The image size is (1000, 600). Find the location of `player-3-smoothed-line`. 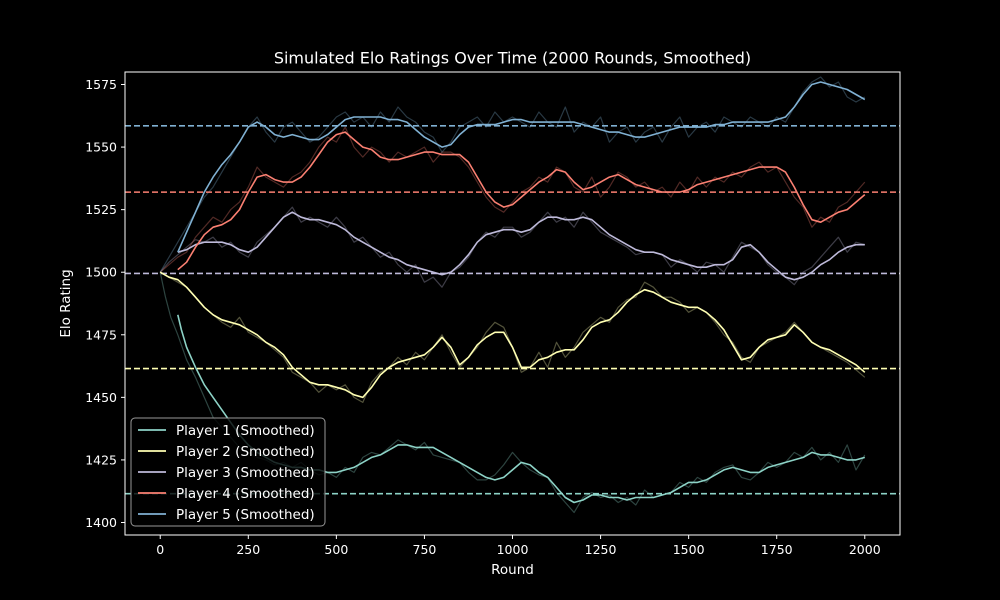

player-3-smoothed-line is located at coordinates (521, 246).